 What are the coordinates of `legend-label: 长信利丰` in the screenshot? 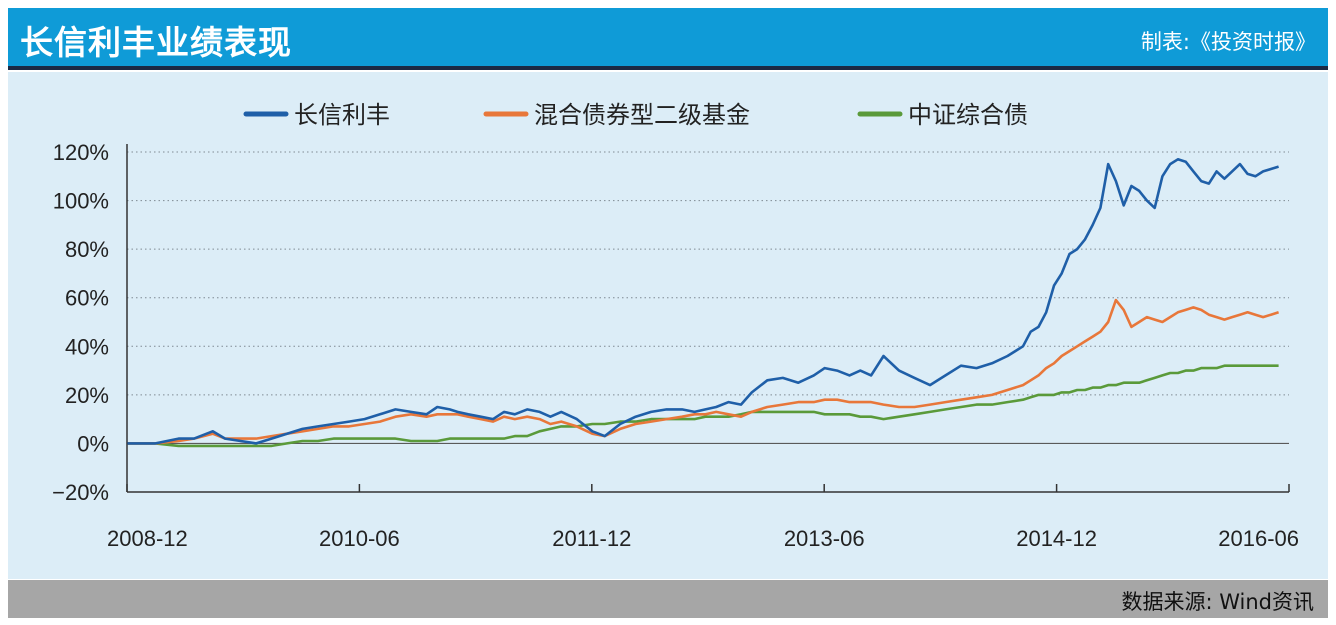 It's located at (342, 115).